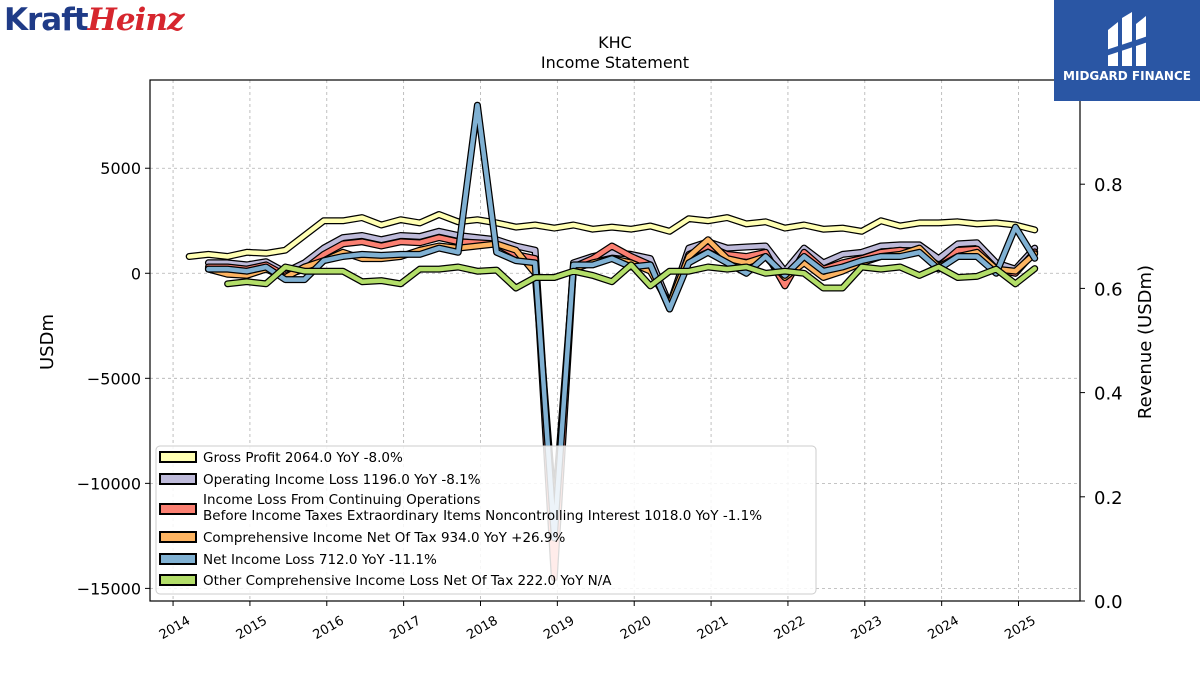  I want to click on logo-heinz-text: Heinz, so click(136, 20).